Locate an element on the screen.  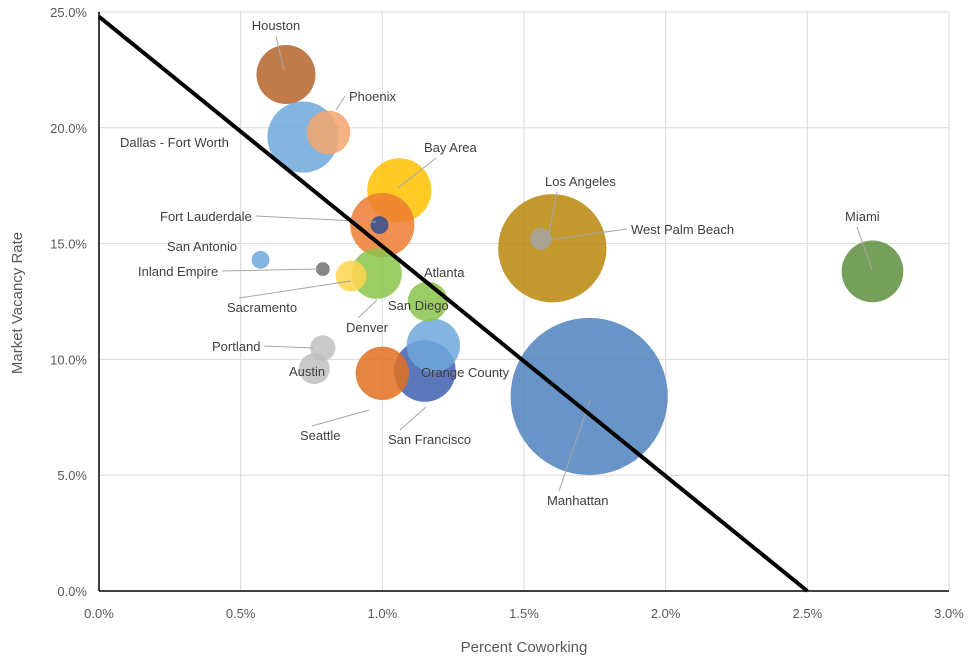
leader-manhattan is located at coordinates (574, 445).